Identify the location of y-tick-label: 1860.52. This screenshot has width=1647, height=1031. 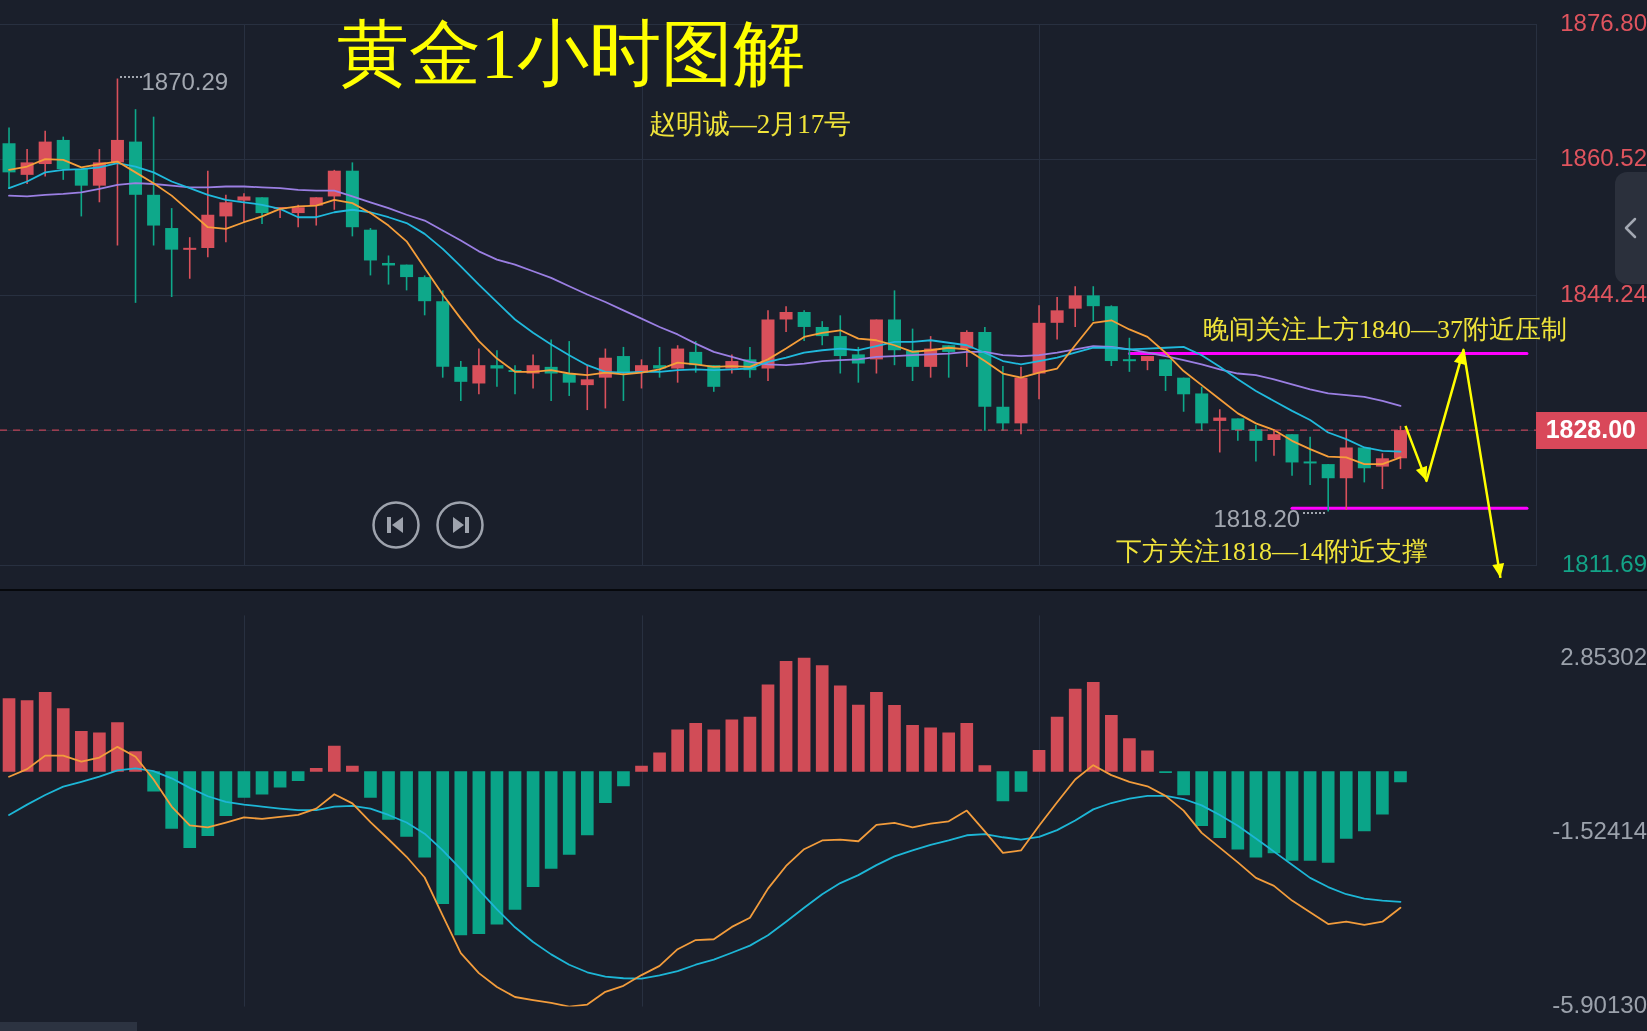
(1603, 158).